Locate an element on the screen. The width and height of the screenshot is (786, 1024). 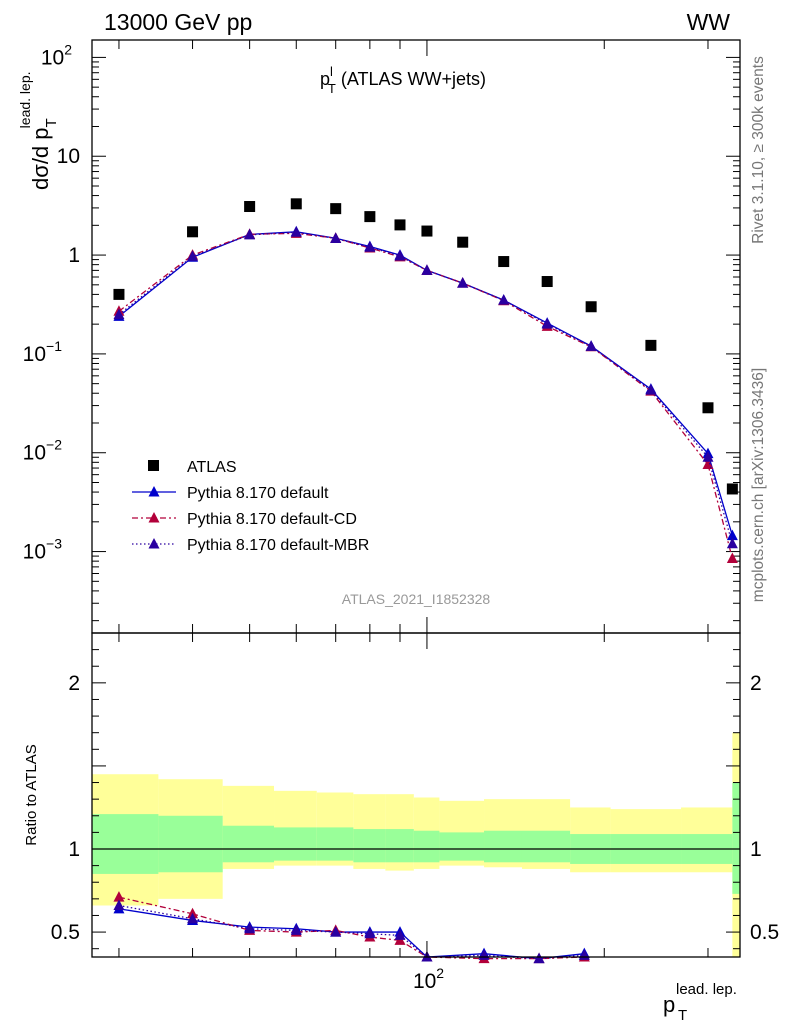
ratio-y-tick-label: 0.5 is located at coordinates (65, 932).